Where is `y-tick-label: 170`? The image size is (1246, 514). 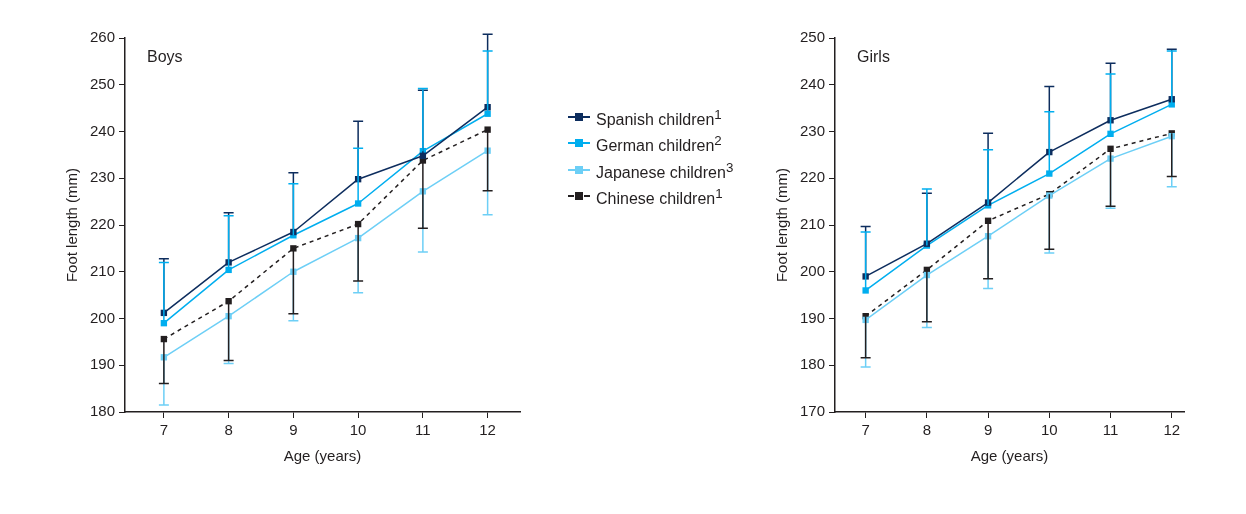 y-tick-label: 170 is located at coordinates (813, 411).